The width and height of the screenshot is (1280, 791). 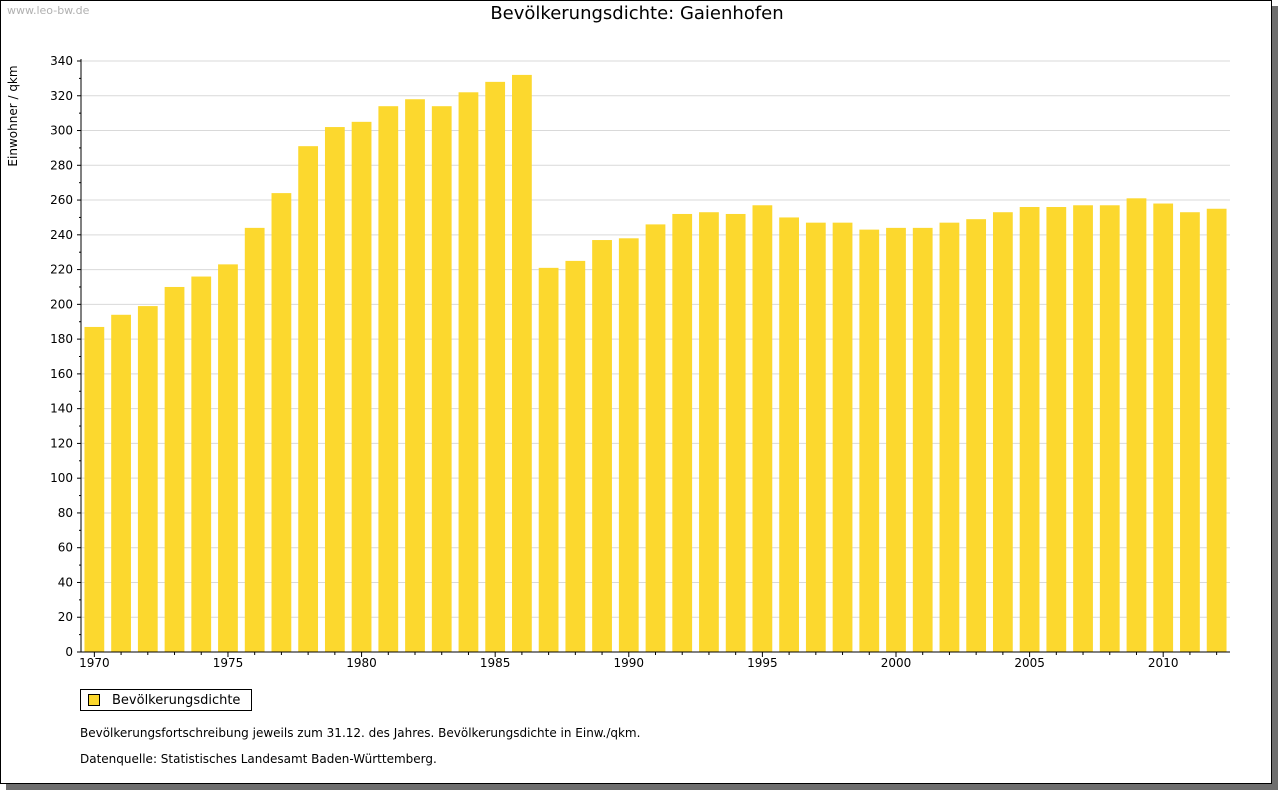 I want to click on x-tick-label: 1975, so click(x=228, y=663).